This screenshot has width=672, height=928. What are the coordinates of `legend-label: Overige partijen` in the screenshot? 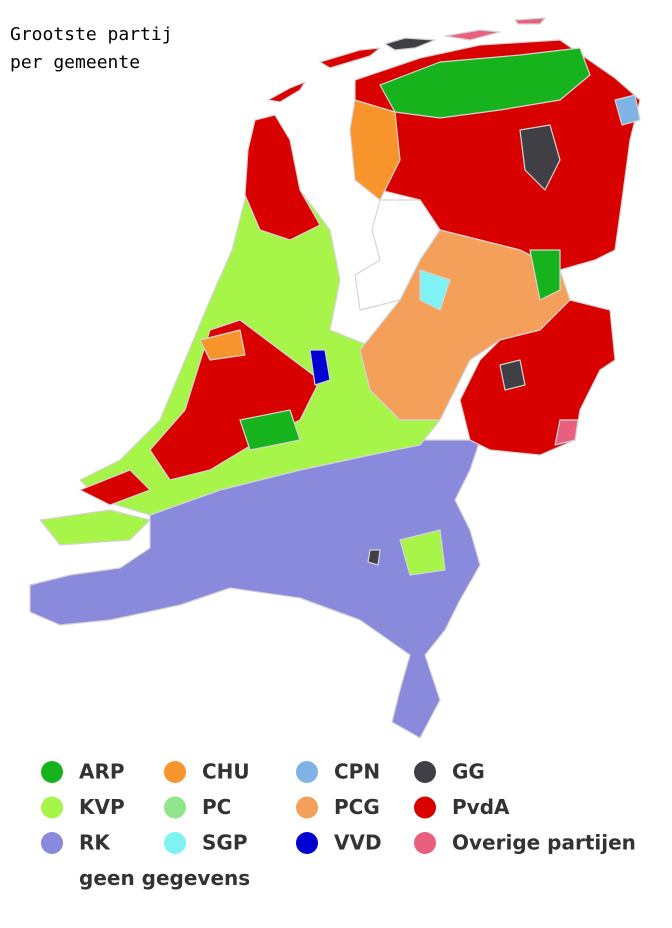 It's located at (544, 843).